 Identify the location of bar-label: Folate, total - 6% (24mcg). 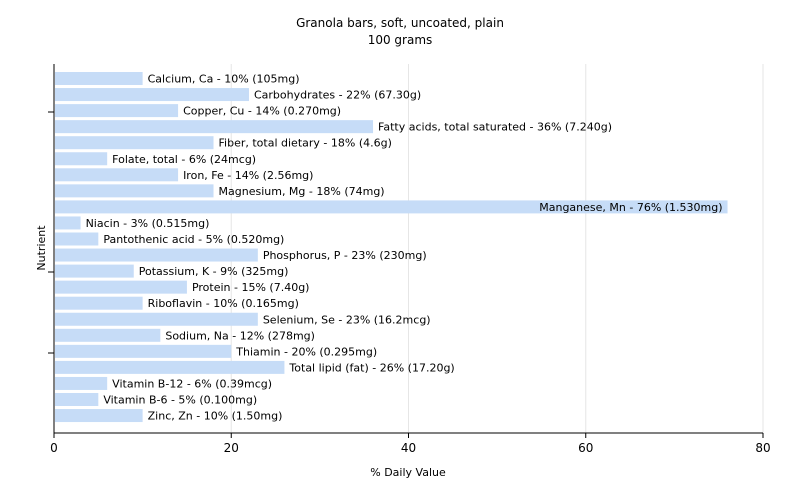
(184, 159).